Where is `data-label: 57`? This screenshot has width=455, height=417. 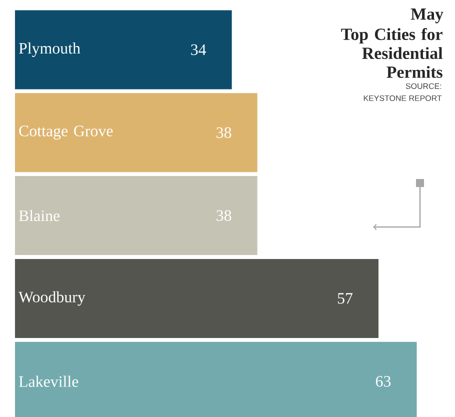
data-label: 57 is located at coordinates (345, 298).